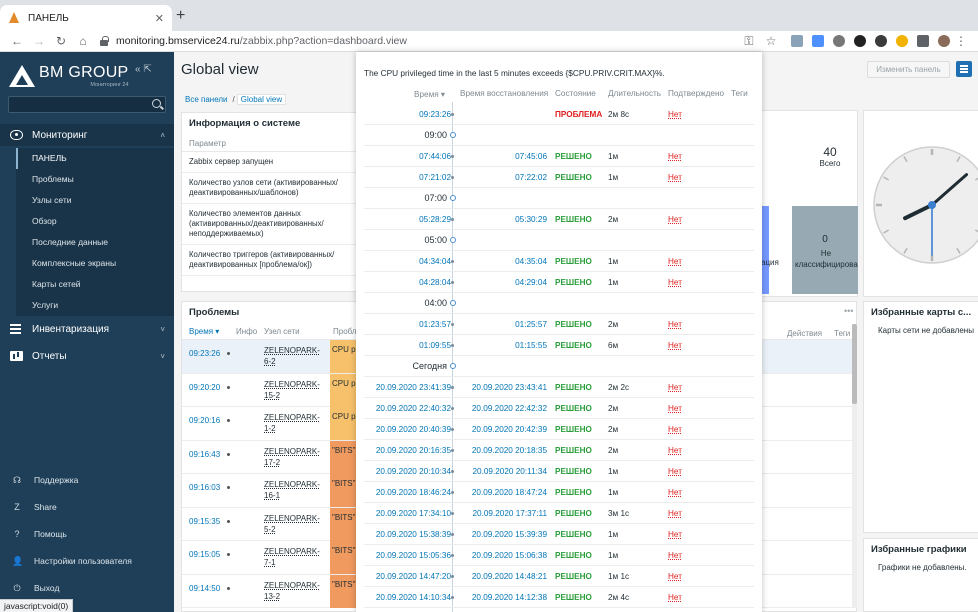 The width and height of the screenshot is (978, 612). What do you see at coordinates (413, 597) in the screenshot?
I see `event-time-link: 20.09.2020 14:10:34` at bounding box center [413, 597].